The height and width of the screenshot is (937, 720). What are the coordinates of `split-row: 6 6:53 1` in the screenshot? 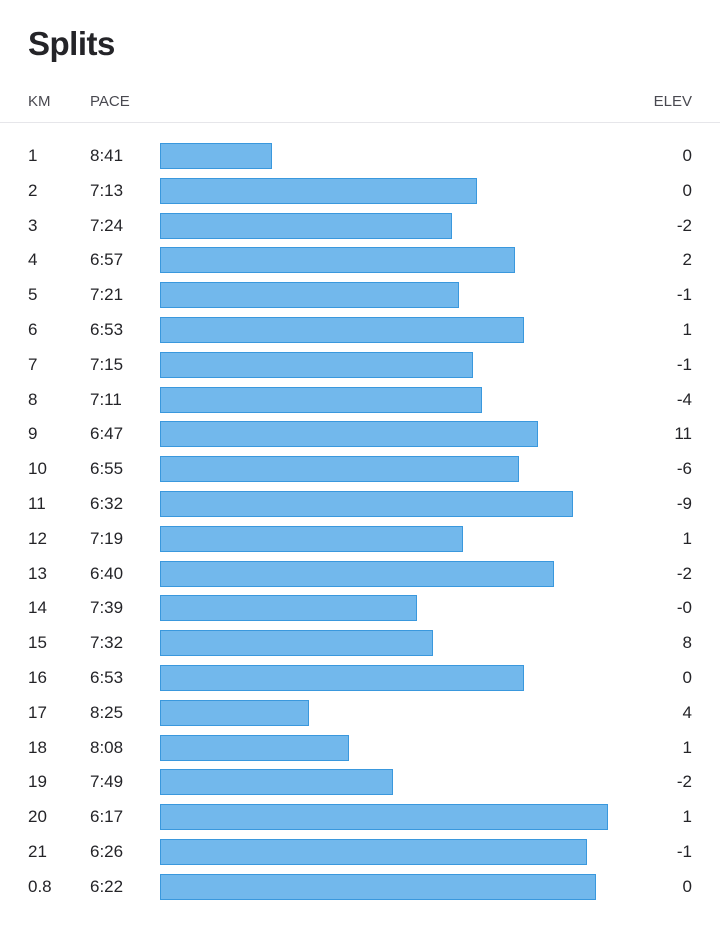 It's located at (360, 330).